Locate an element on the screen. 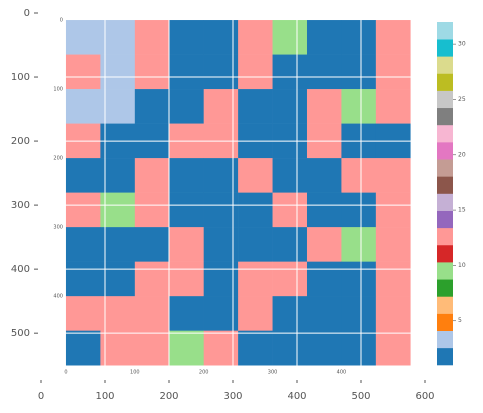 The image size is (483, 413). x-tick-label: 600 is located at coordinates (424, 396).